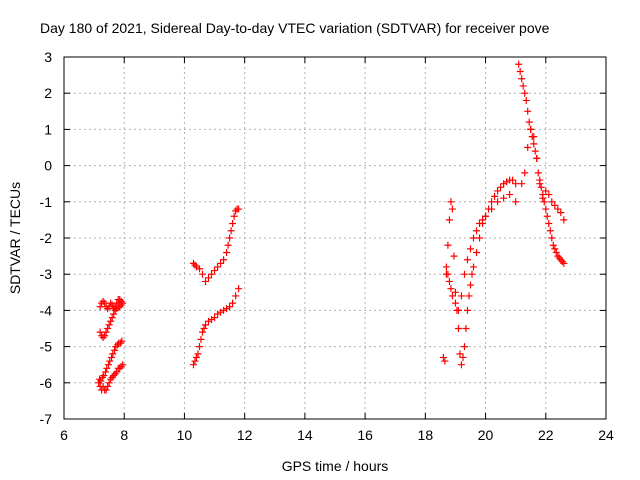  Describe the element at coordinates (48, 166) in the screenshot. I see `y-tick-label: 0` at that location.